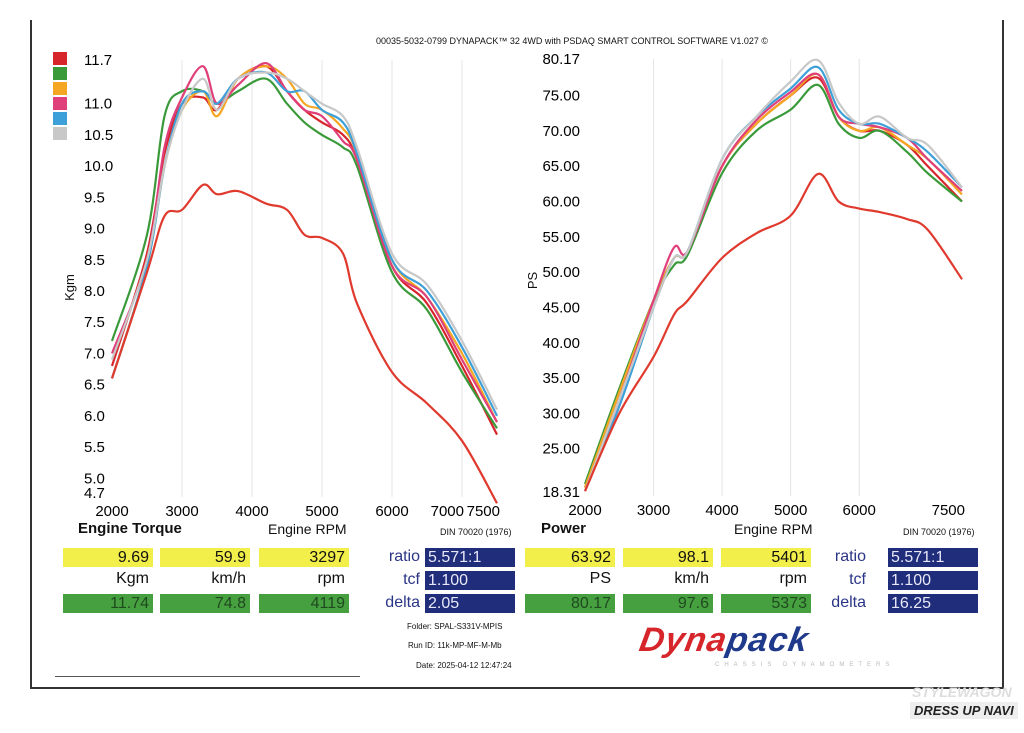 This screenshot has width=1024, height=733. I want to click on delta-value: 2.05, so click(470, 603).